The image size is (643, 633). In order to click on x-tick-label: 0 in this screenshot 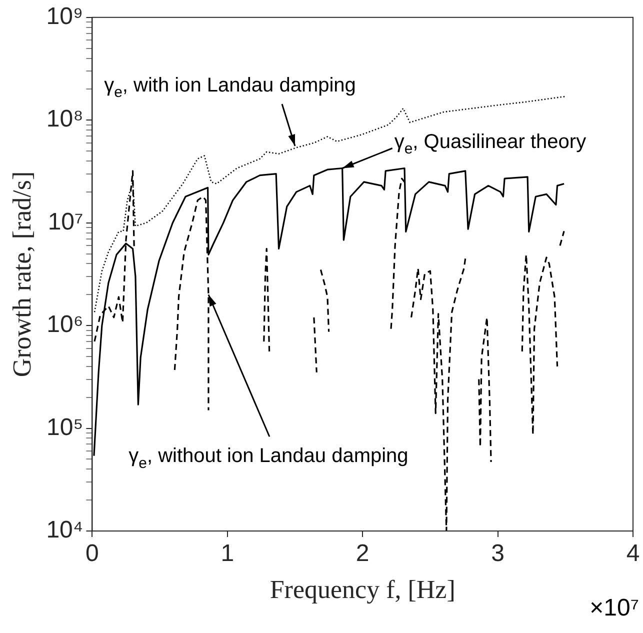, I will do `click(92, 554)`.